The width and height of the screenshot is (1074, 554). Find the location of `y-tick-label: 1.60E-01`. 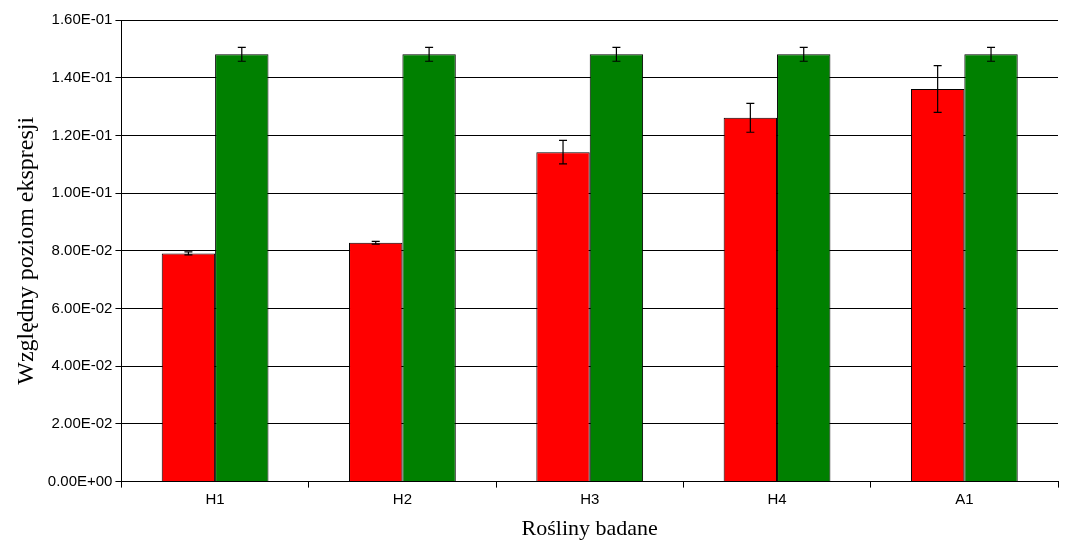

y-tick-label: 1.60E-01 is located at coordinates (82, 19).